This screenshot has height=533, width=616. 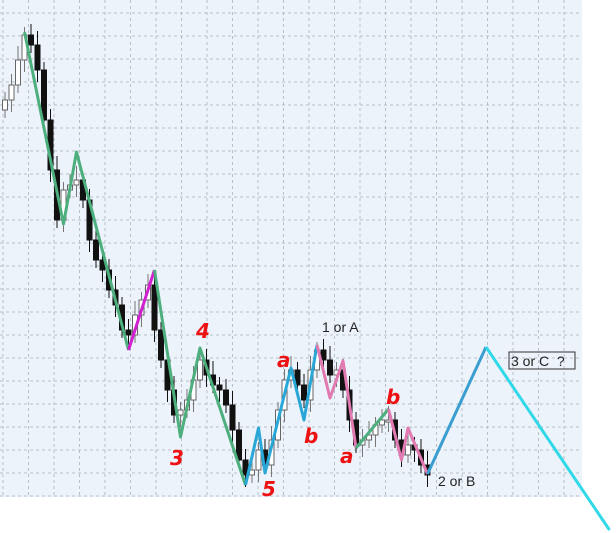 What do you see at coordinates (311, 436) in the screenshot?
I see `wave-label-b1: b` at bounding box center [311, 436].